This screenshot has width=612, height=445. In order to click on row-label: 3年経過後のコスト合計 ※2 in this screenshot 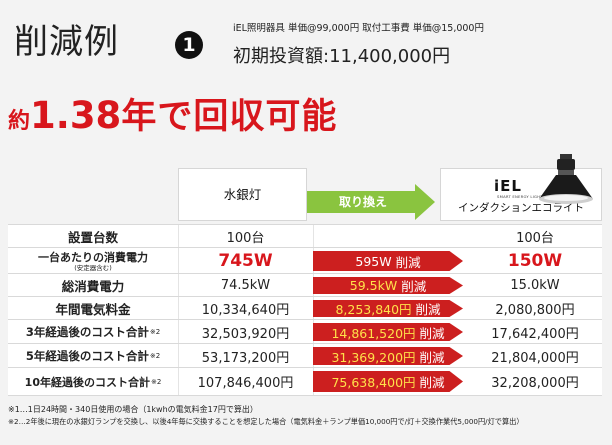, I will do `click(93, 332)`.